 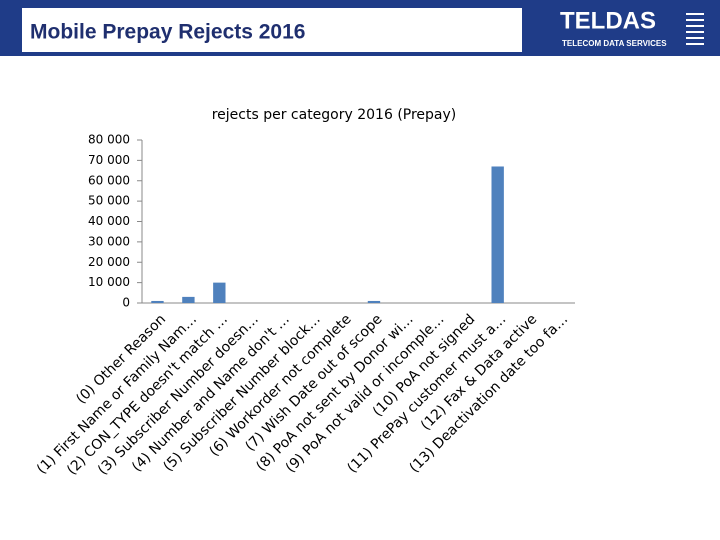 I want to click on y-tick-label: 10 000, so click(x=109, y=282).